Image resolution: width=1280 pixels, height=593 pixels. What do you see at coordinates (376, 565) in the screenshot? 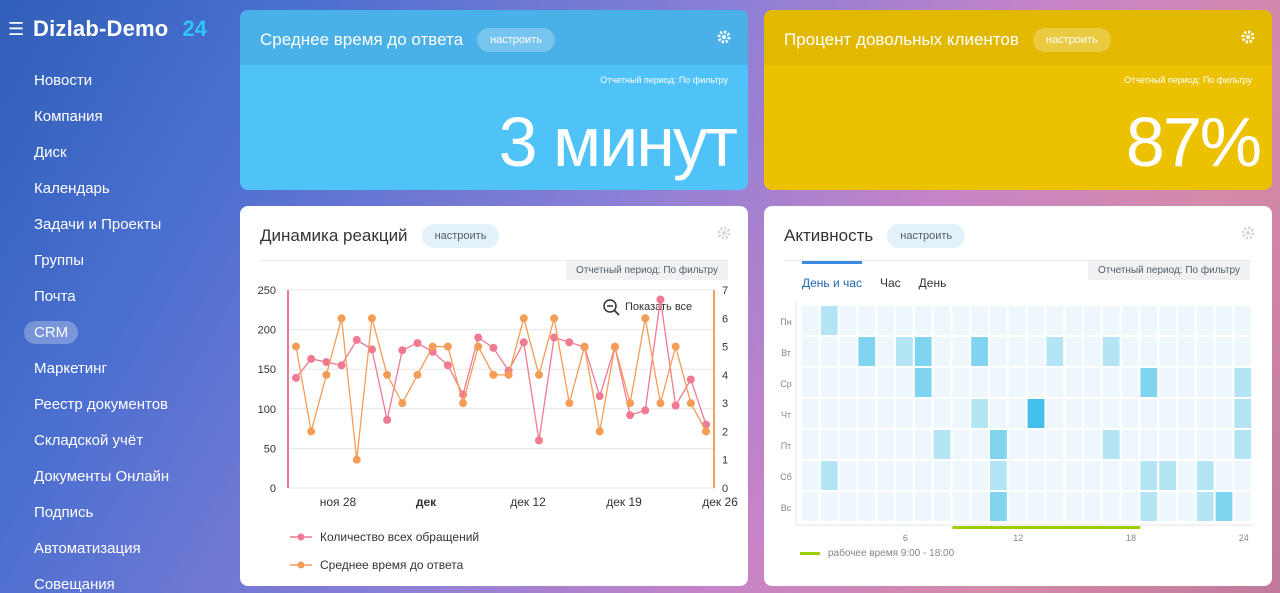
I see `legend-item: Среднее время до ответа` at bounding box center [376, 565].